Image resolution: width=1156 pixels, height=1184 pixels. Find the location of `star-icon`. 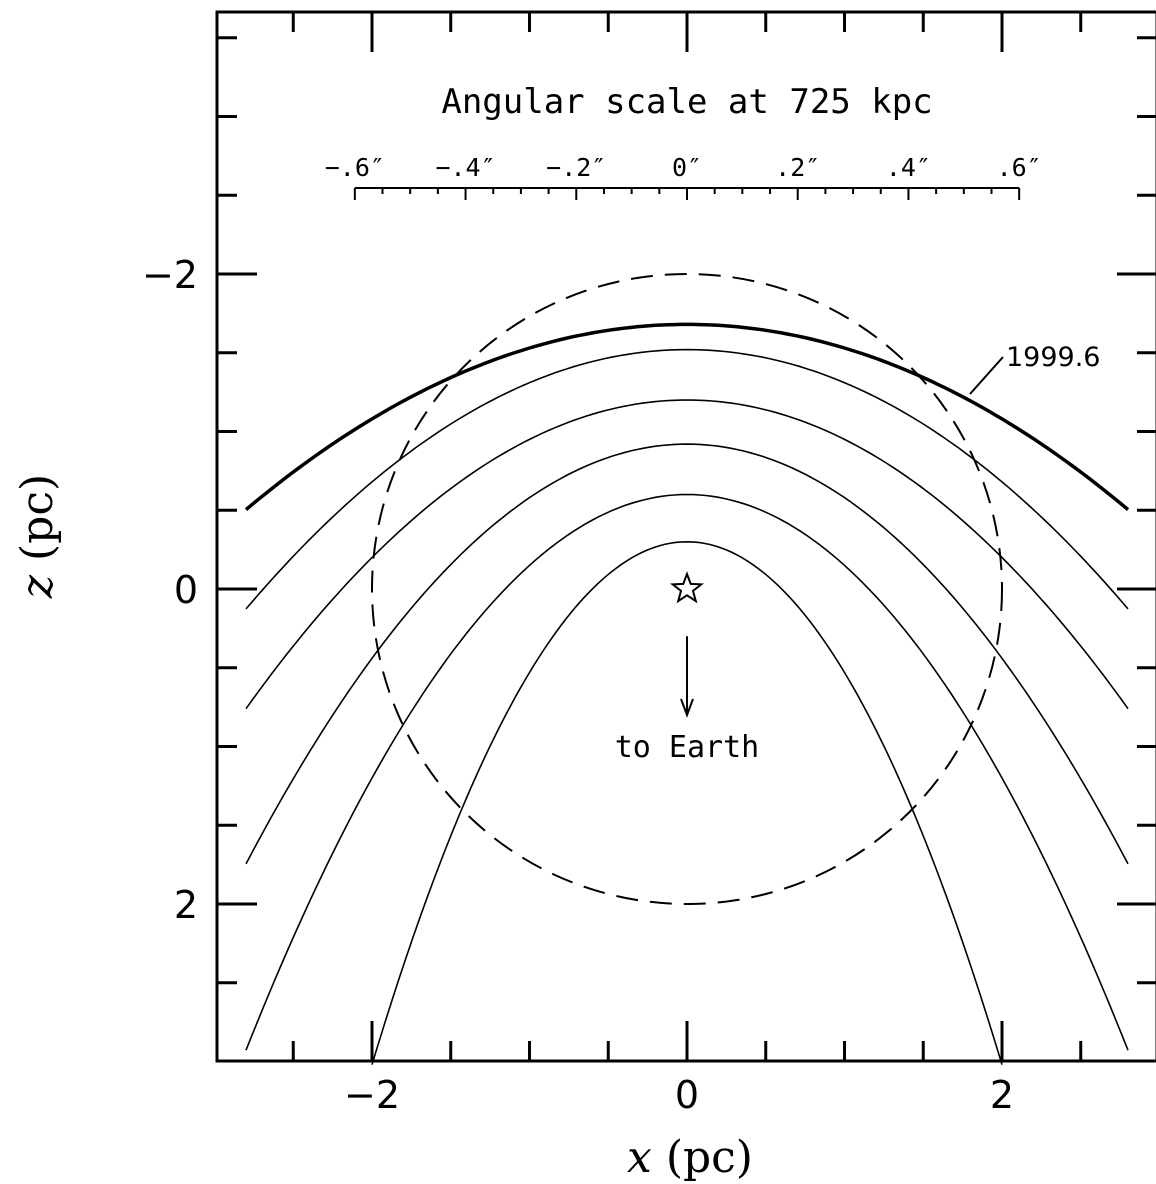

star-icon is located at coordinates (687, 587).